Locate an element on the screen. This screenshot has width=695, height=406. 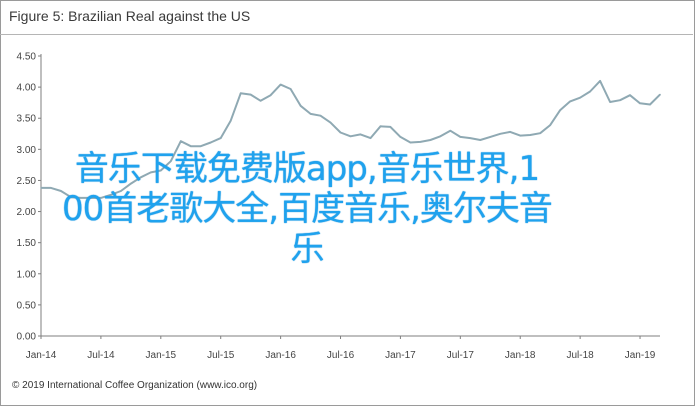
x-tick-label: Jul-15 is located at coordinates (221, 355).